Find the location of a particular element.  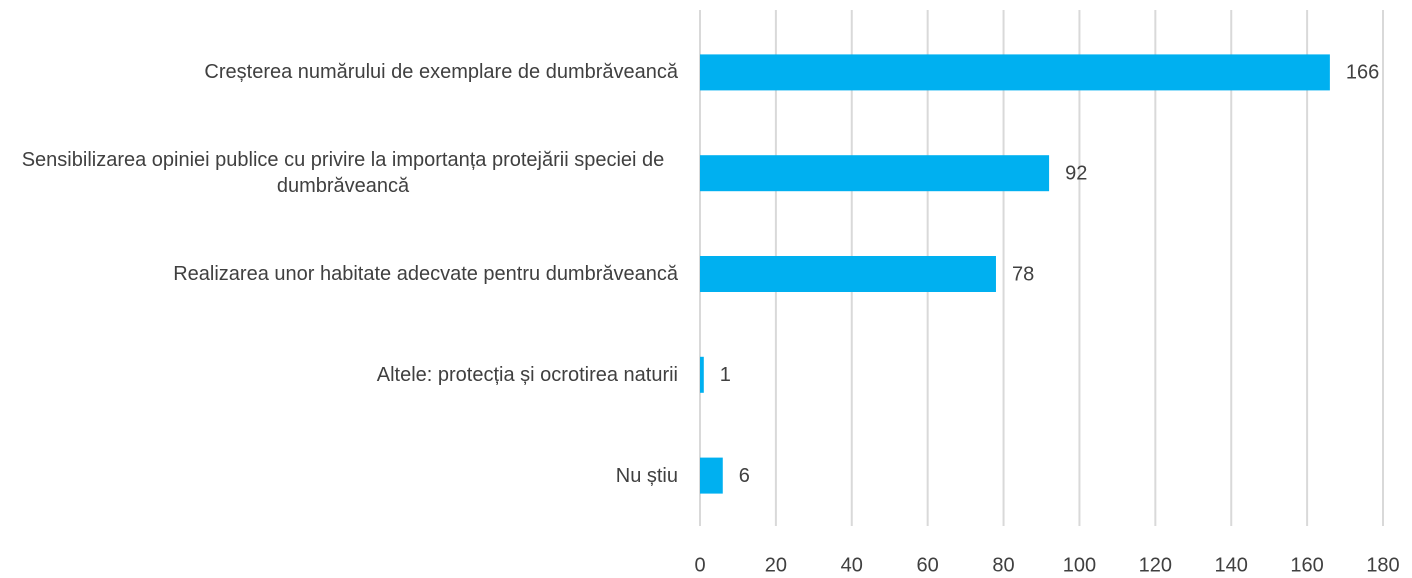

x-tick-label: 160 is located at coordinates (1306, 565).